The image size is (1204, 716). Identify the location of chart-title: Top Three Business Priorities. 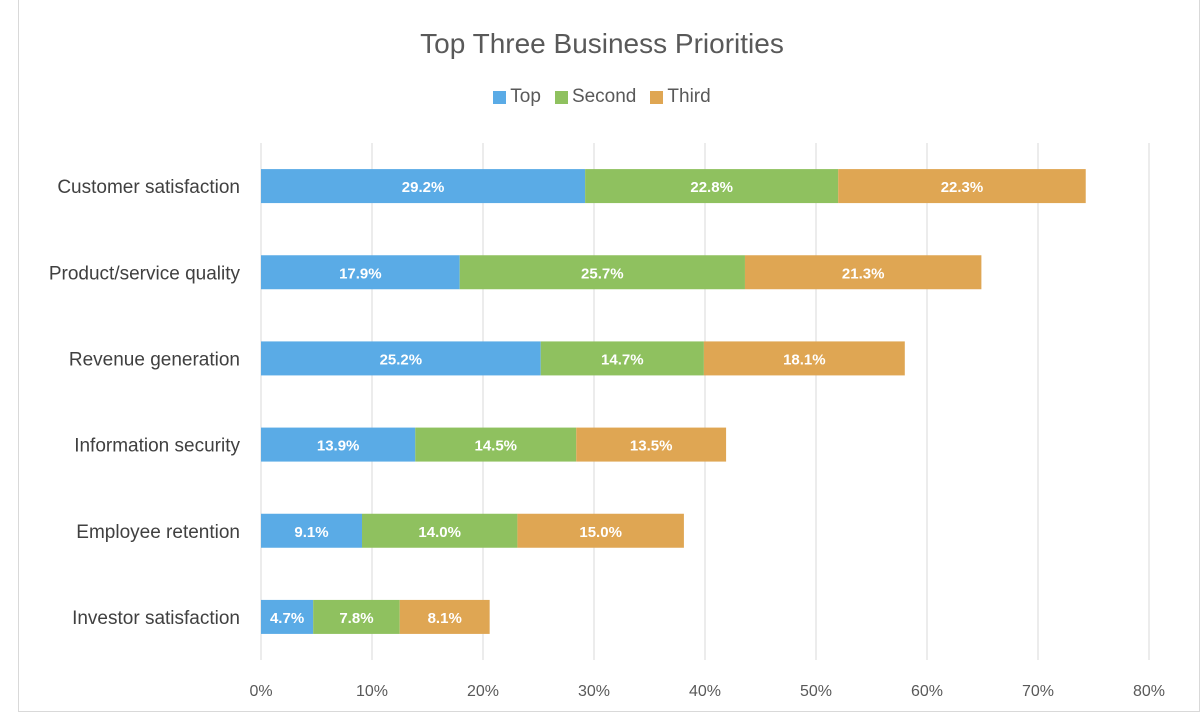
(602, 43).